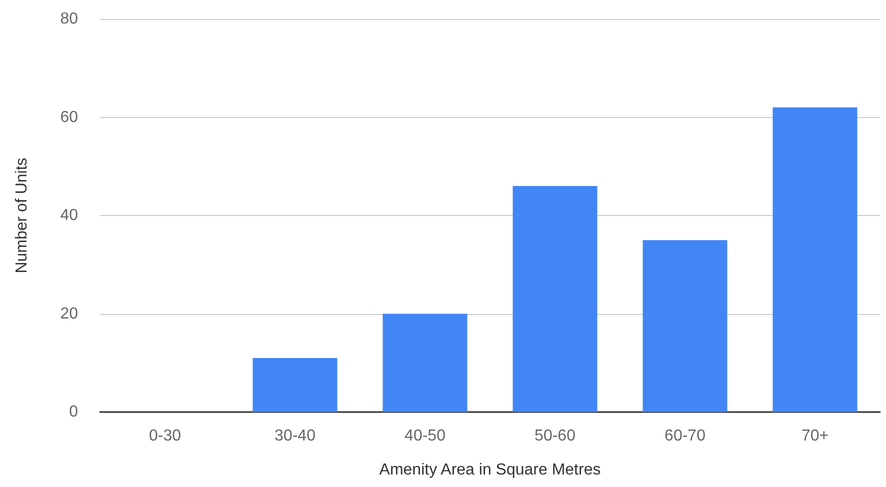 The width and height of the screenshot is (886, 487). Describe the element at coordinates (685, 436) in the screenshot. I see `x-tick-label: 60-70` at that location.